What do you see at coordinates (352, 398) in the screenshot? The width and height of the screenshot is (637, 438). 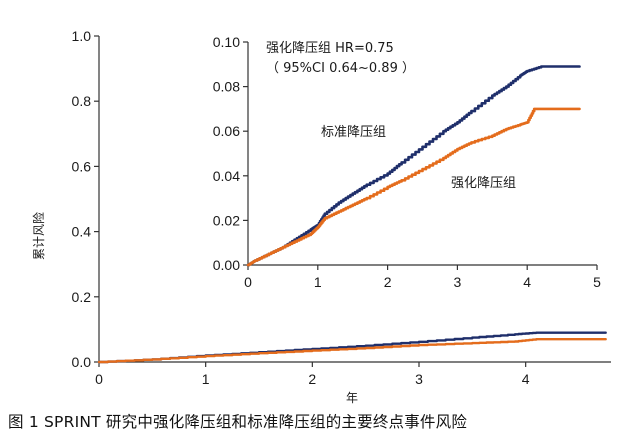 I see `main-xlabel: 年` at bounding box center [352, 398].